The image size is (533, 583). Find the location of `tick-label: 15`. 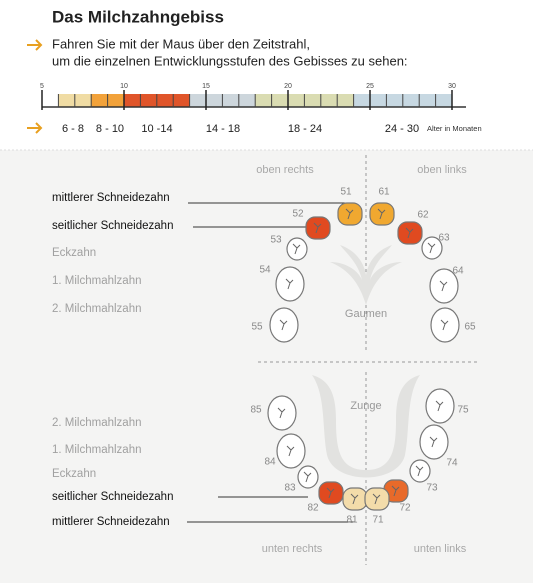

tick-label: 15 is located at coordinates (206, 86).